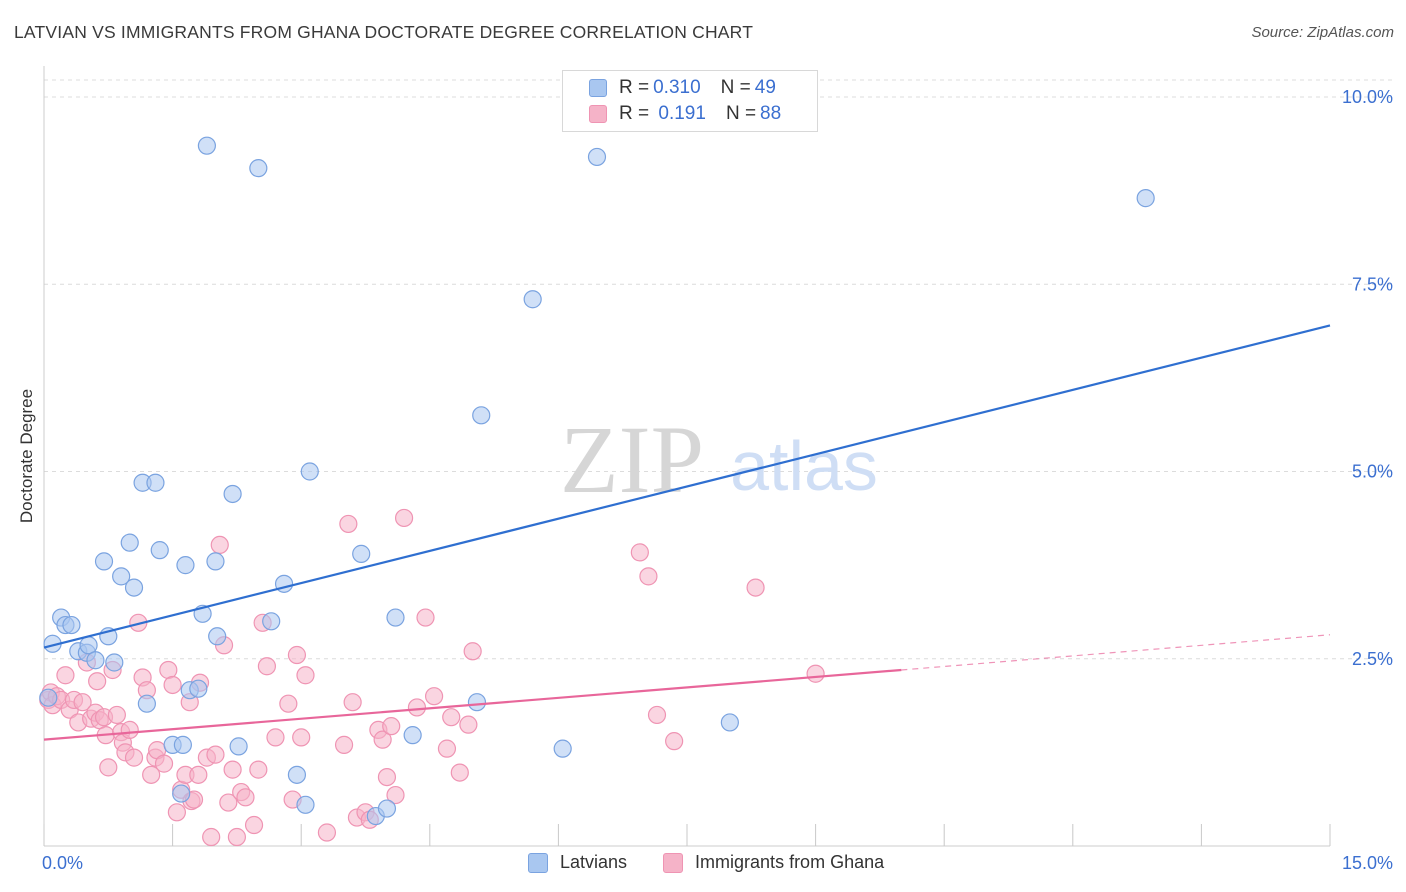 The image size is (1406, 892). What do you see at coordinates (632, 459) in the screenshot?
I see `watermark-zip: ZIP` at bounding box center [632, 459].